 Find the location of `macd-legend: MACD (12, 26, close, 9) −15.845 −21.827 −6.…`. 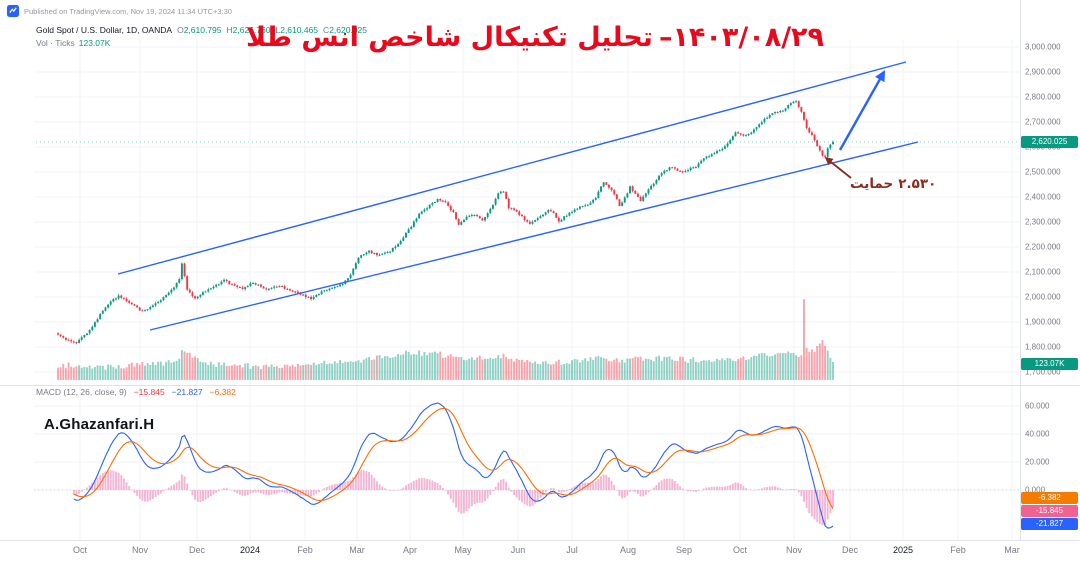

macd-legend: MACD (12, 26, close, 9) −15.845 −21.827 −6.… is located at coordinates (136, 392).